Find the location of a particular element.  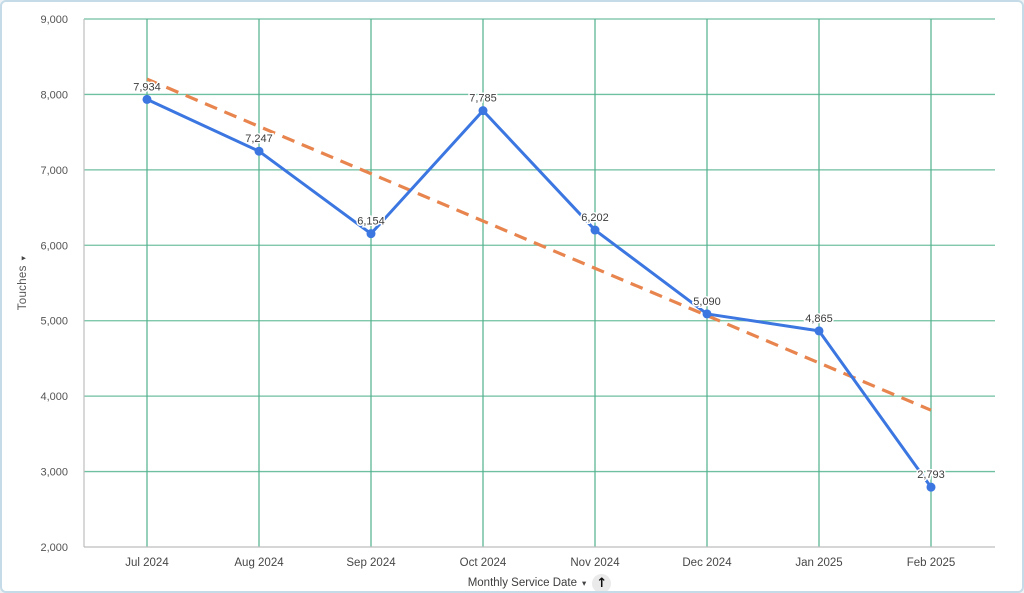

y-tick-label-4,000: 4,000 is located at coordinates (54, 397).